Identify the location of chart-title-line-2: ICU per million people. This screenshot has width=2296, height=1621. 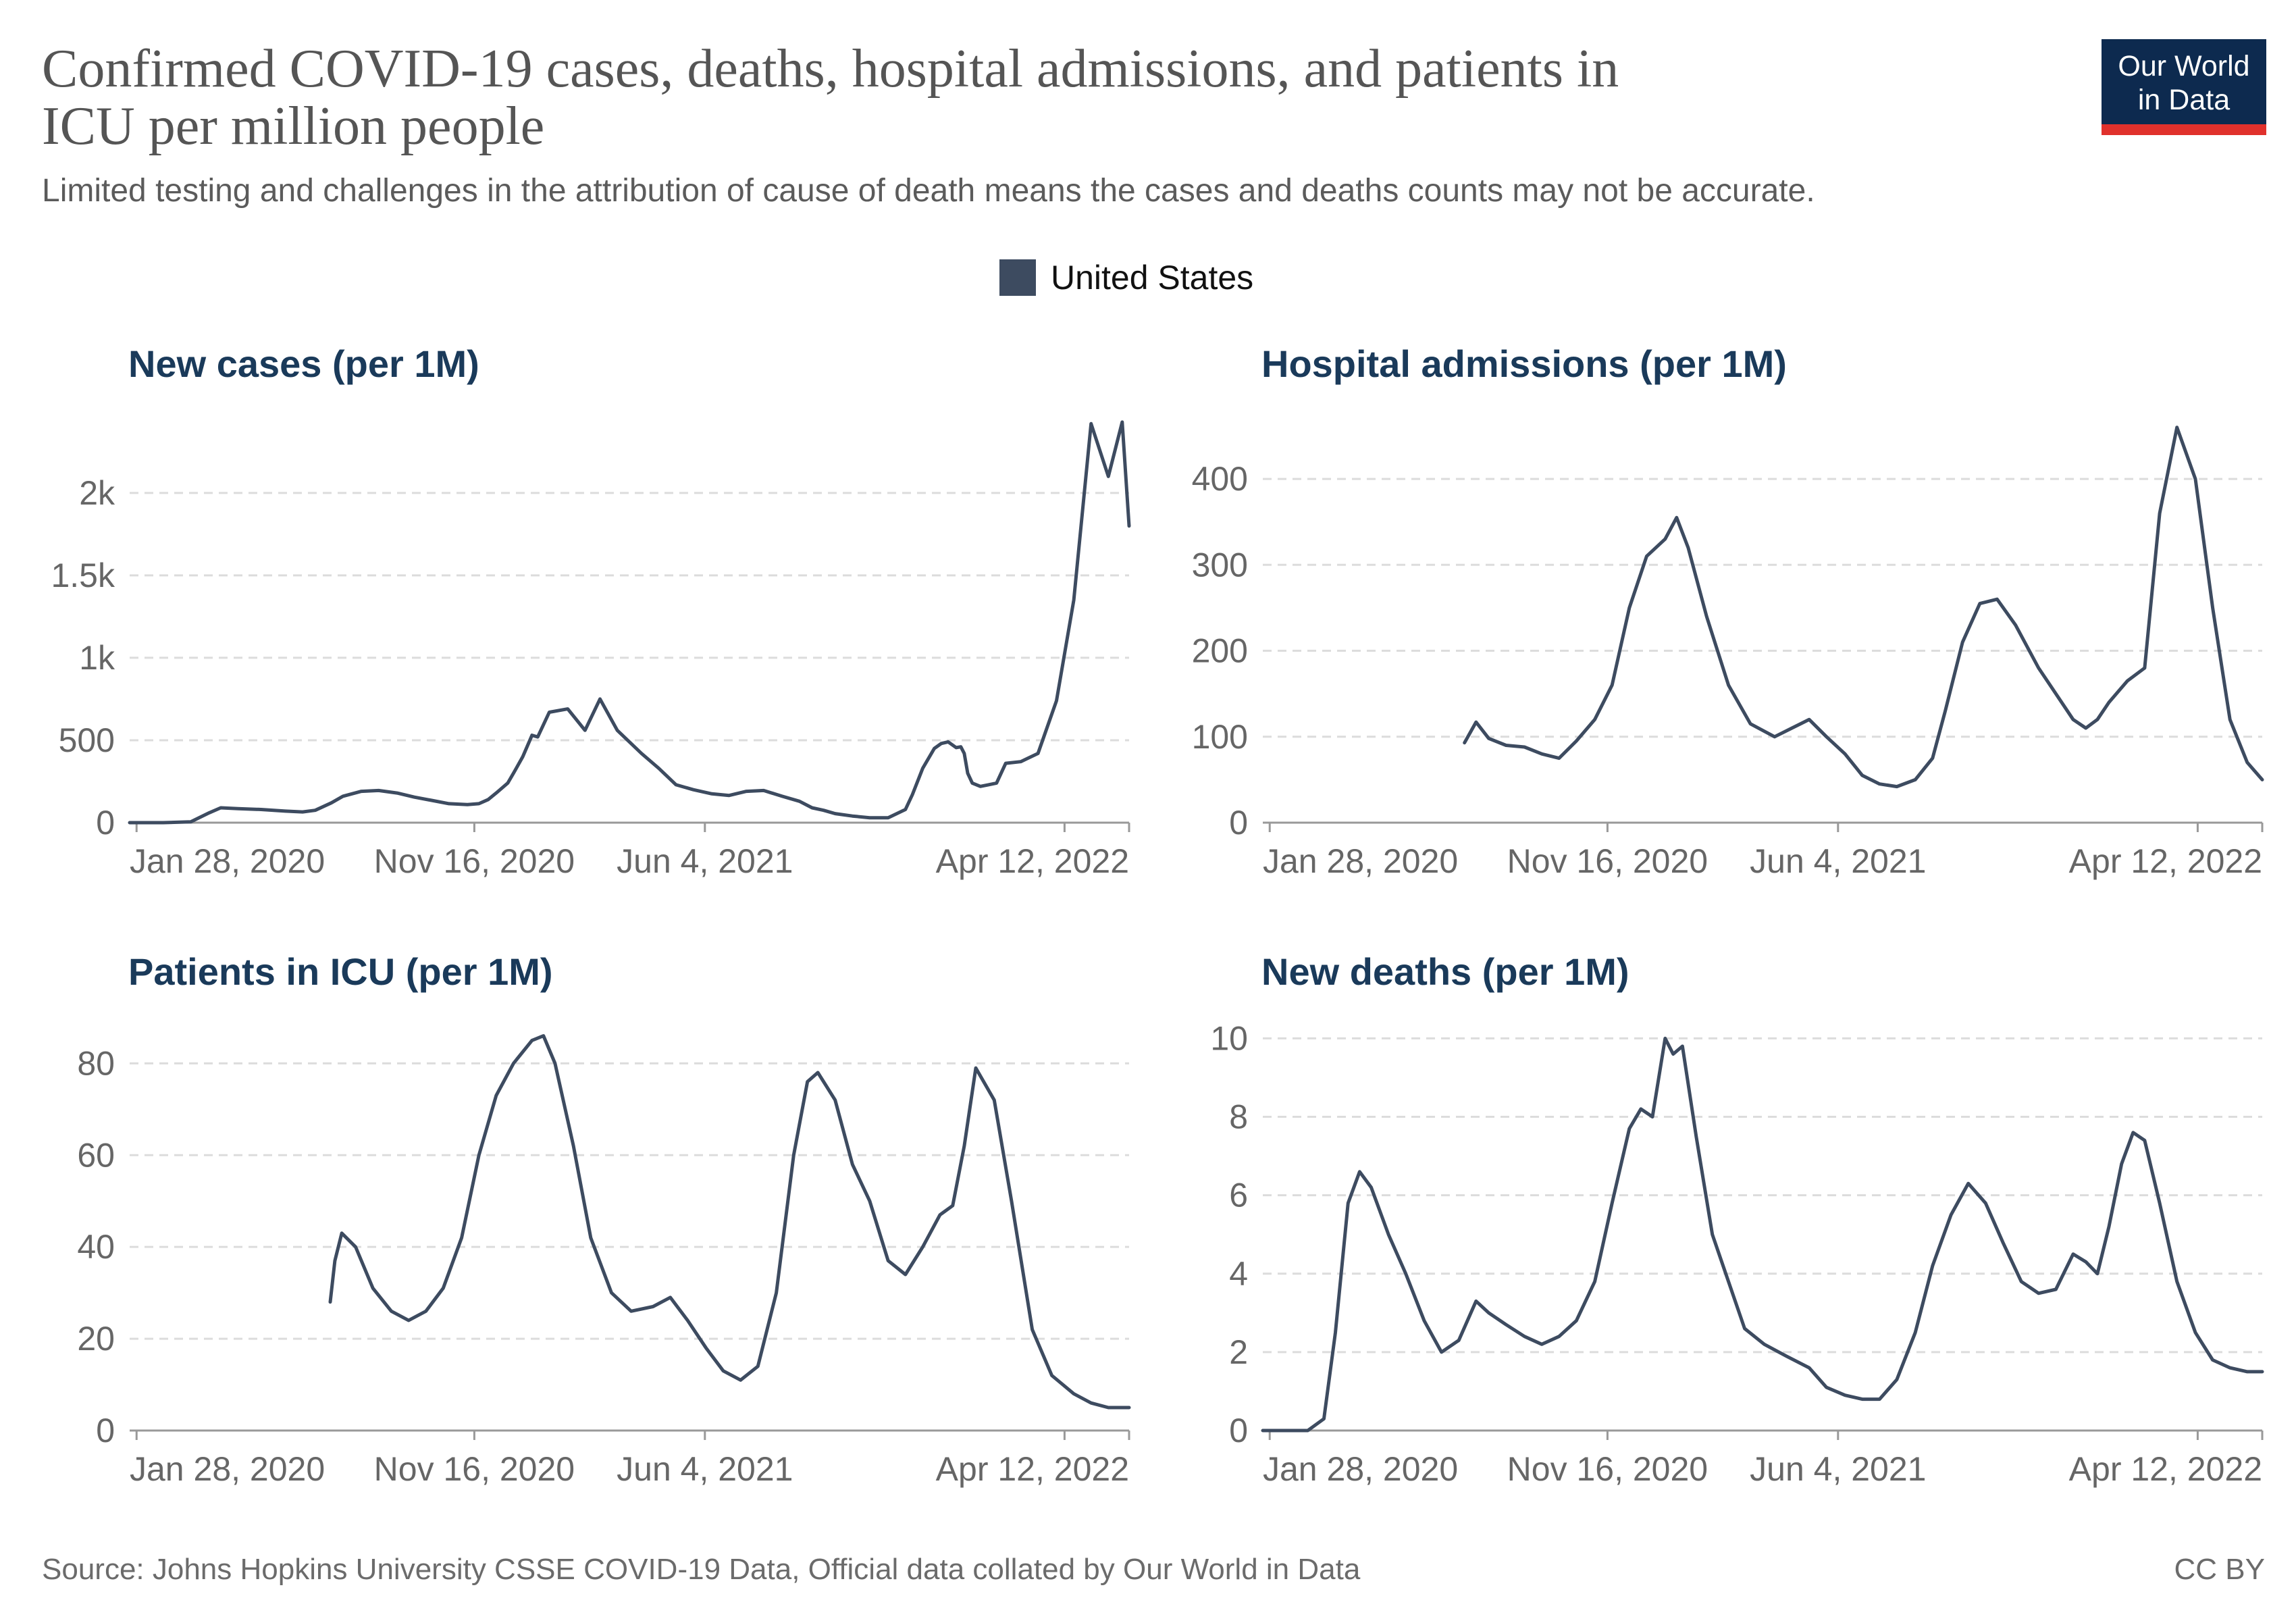
(293, 126).